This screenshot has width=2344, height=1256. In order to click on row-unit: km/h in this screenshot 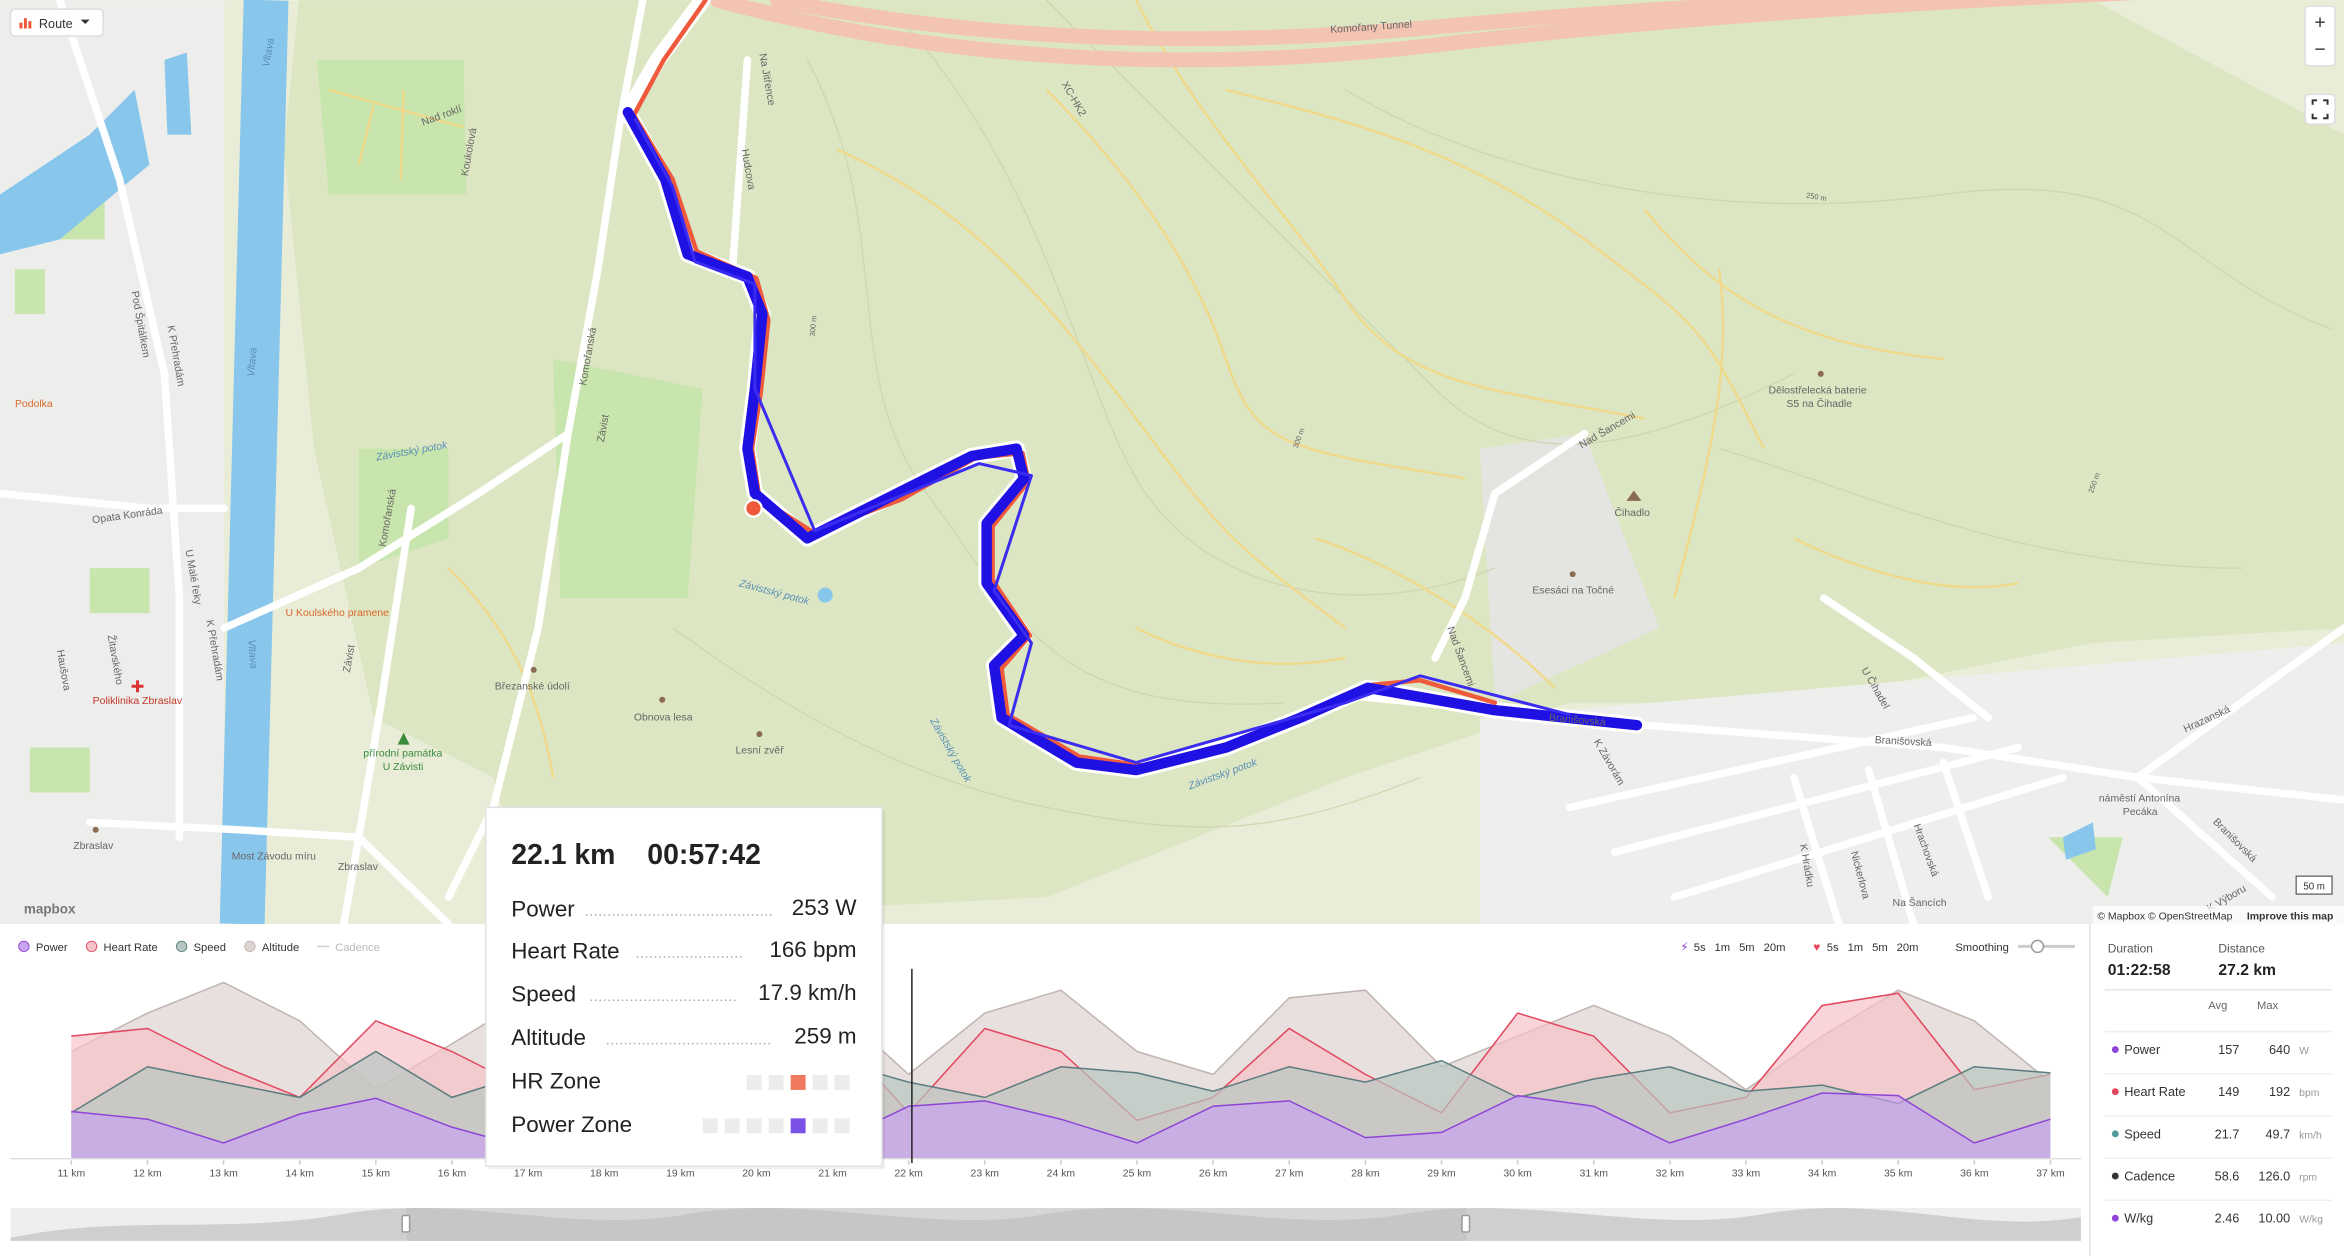, I will do `click(2310, 1135)`.